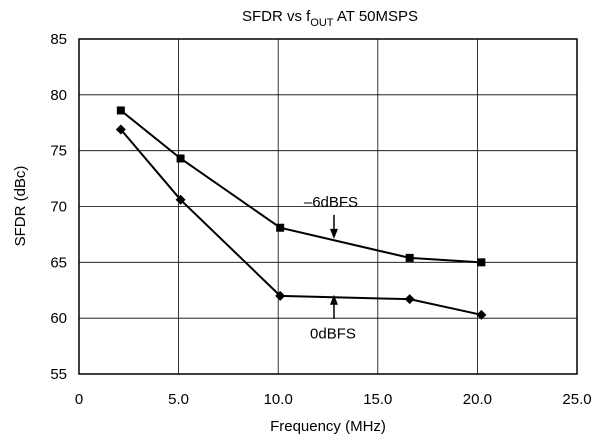 The width and height of the screenshot is (609, 442). I want to click on y-tick-label: 80, so click(58, 95).